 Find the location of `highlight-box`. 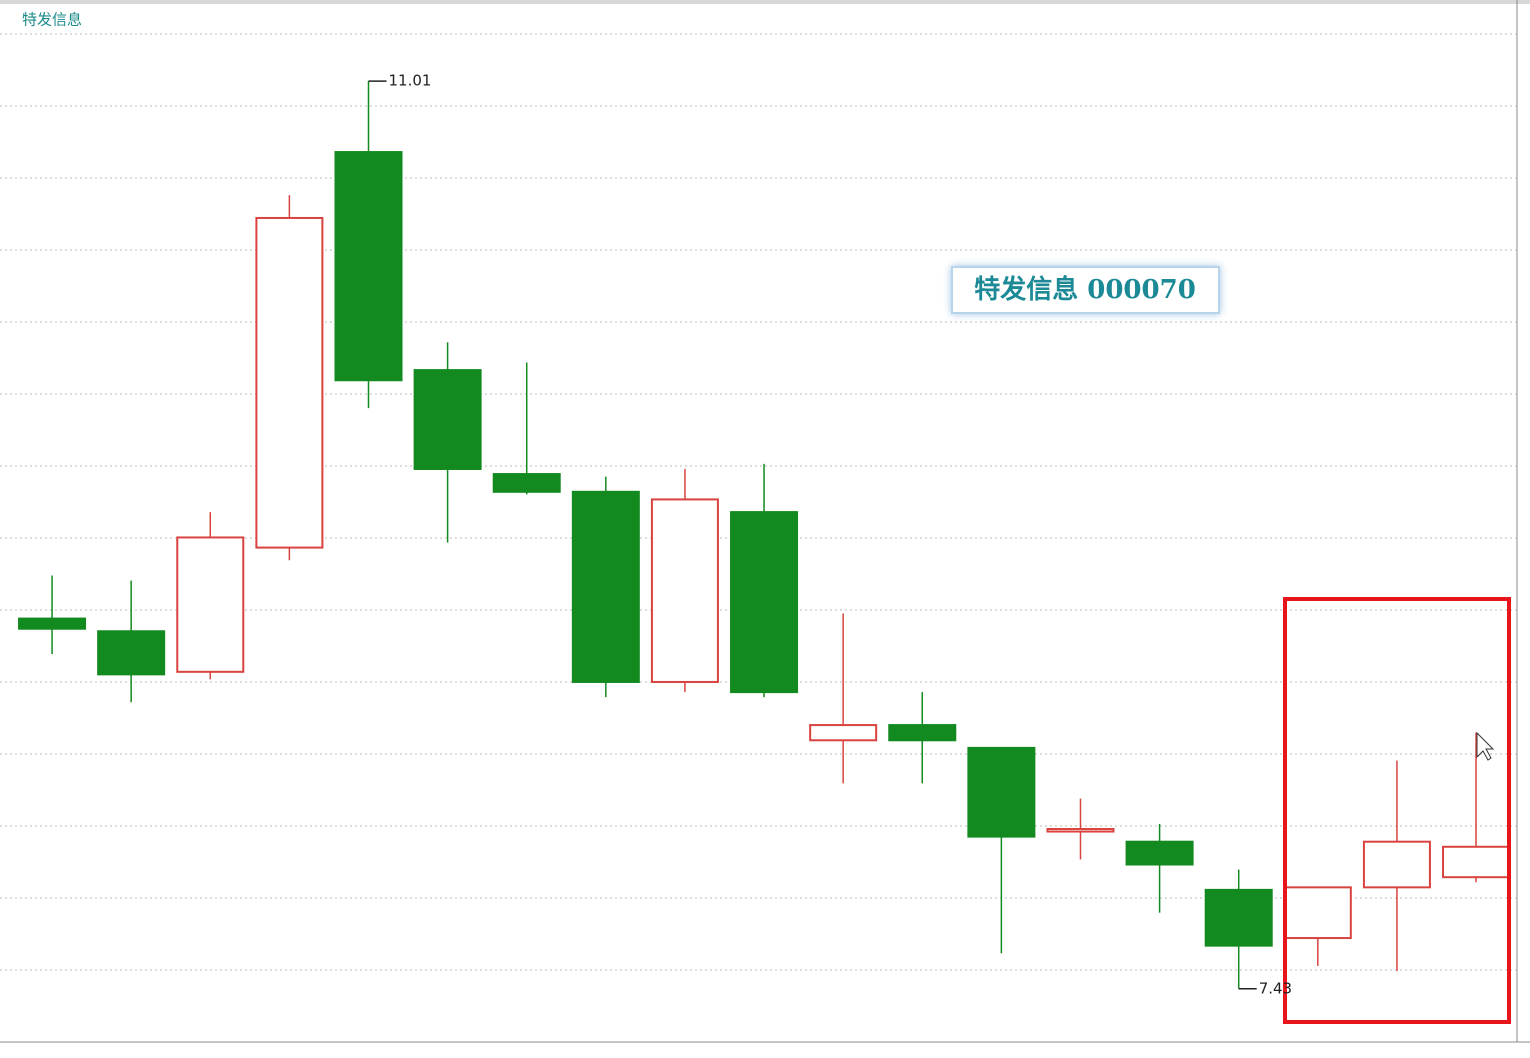

highlight-box is located at coordinates (1397, 810).